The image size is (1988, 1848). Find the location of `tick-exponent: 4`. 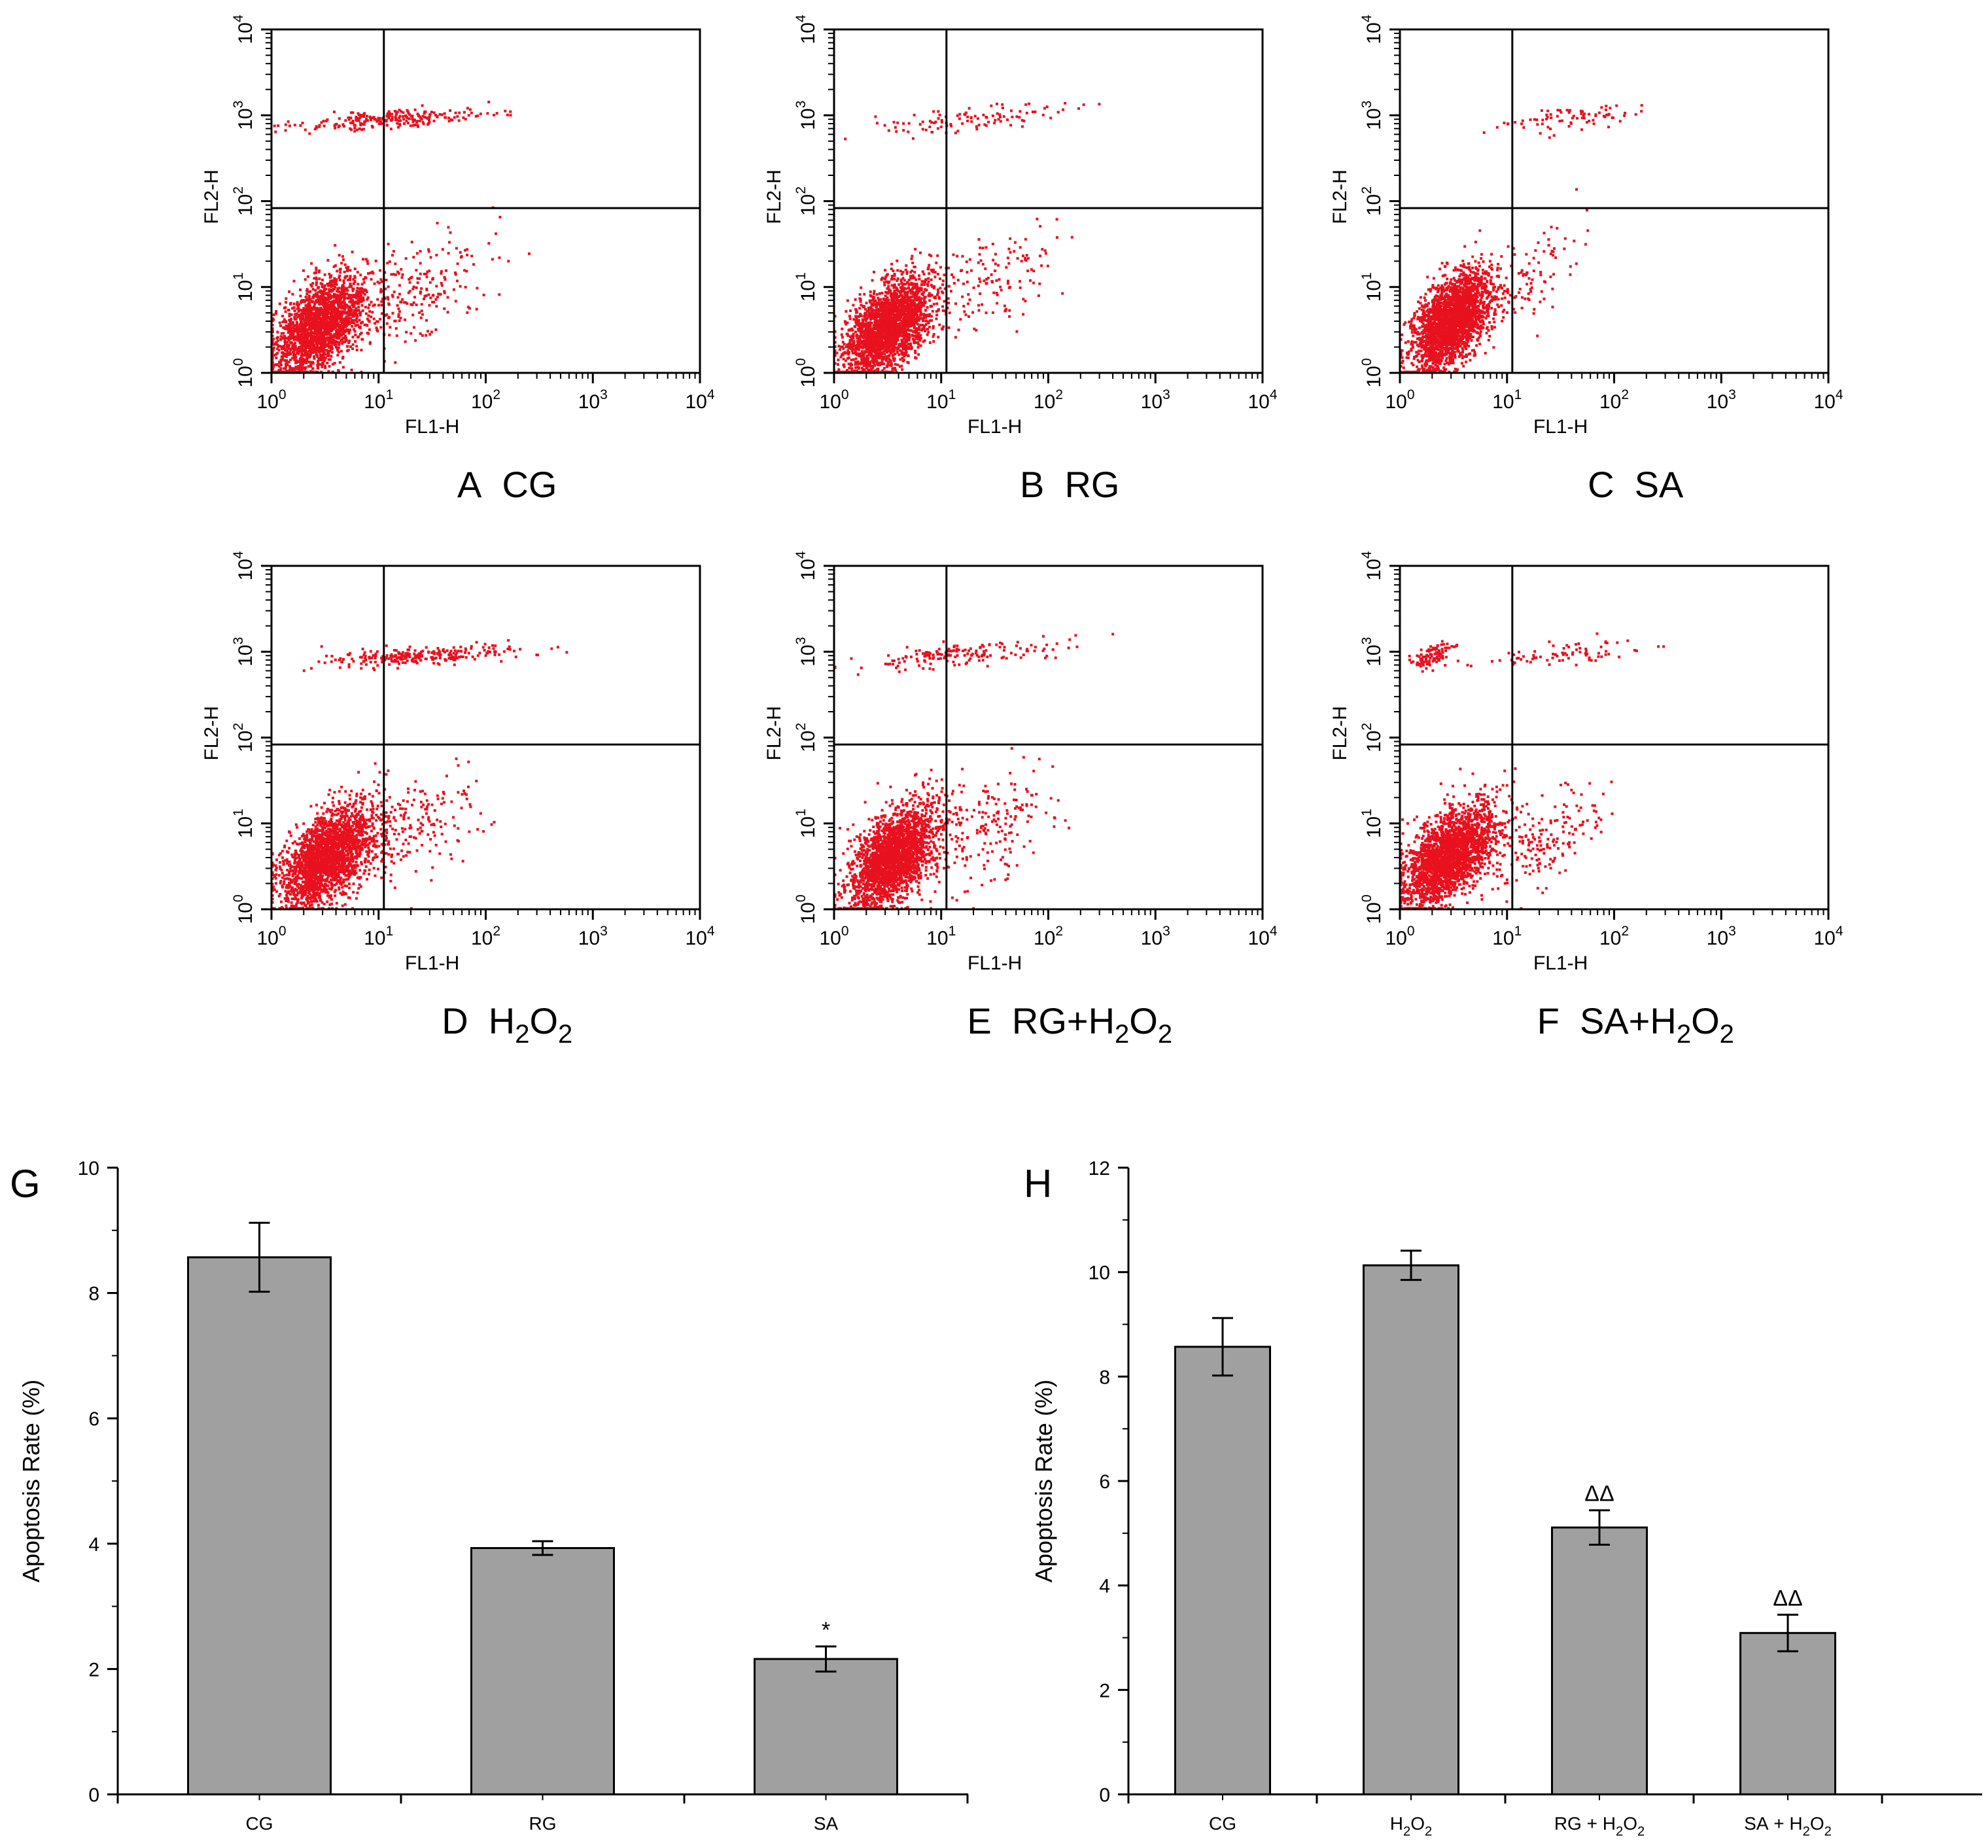

tick-exponent: 4 is located at coordinates (239, 18).